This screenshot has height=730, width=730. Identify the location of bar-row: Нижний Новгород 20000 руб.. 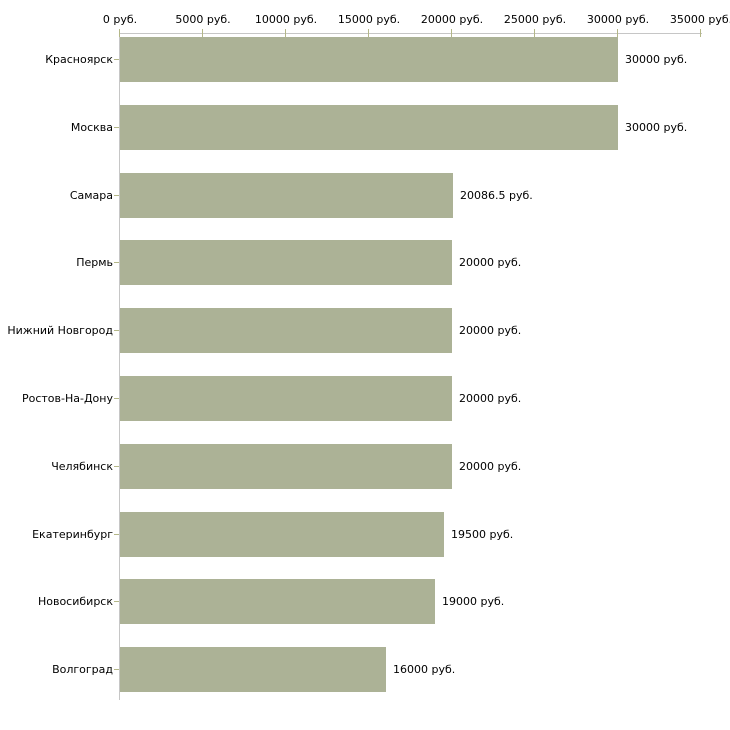
(365, 330).